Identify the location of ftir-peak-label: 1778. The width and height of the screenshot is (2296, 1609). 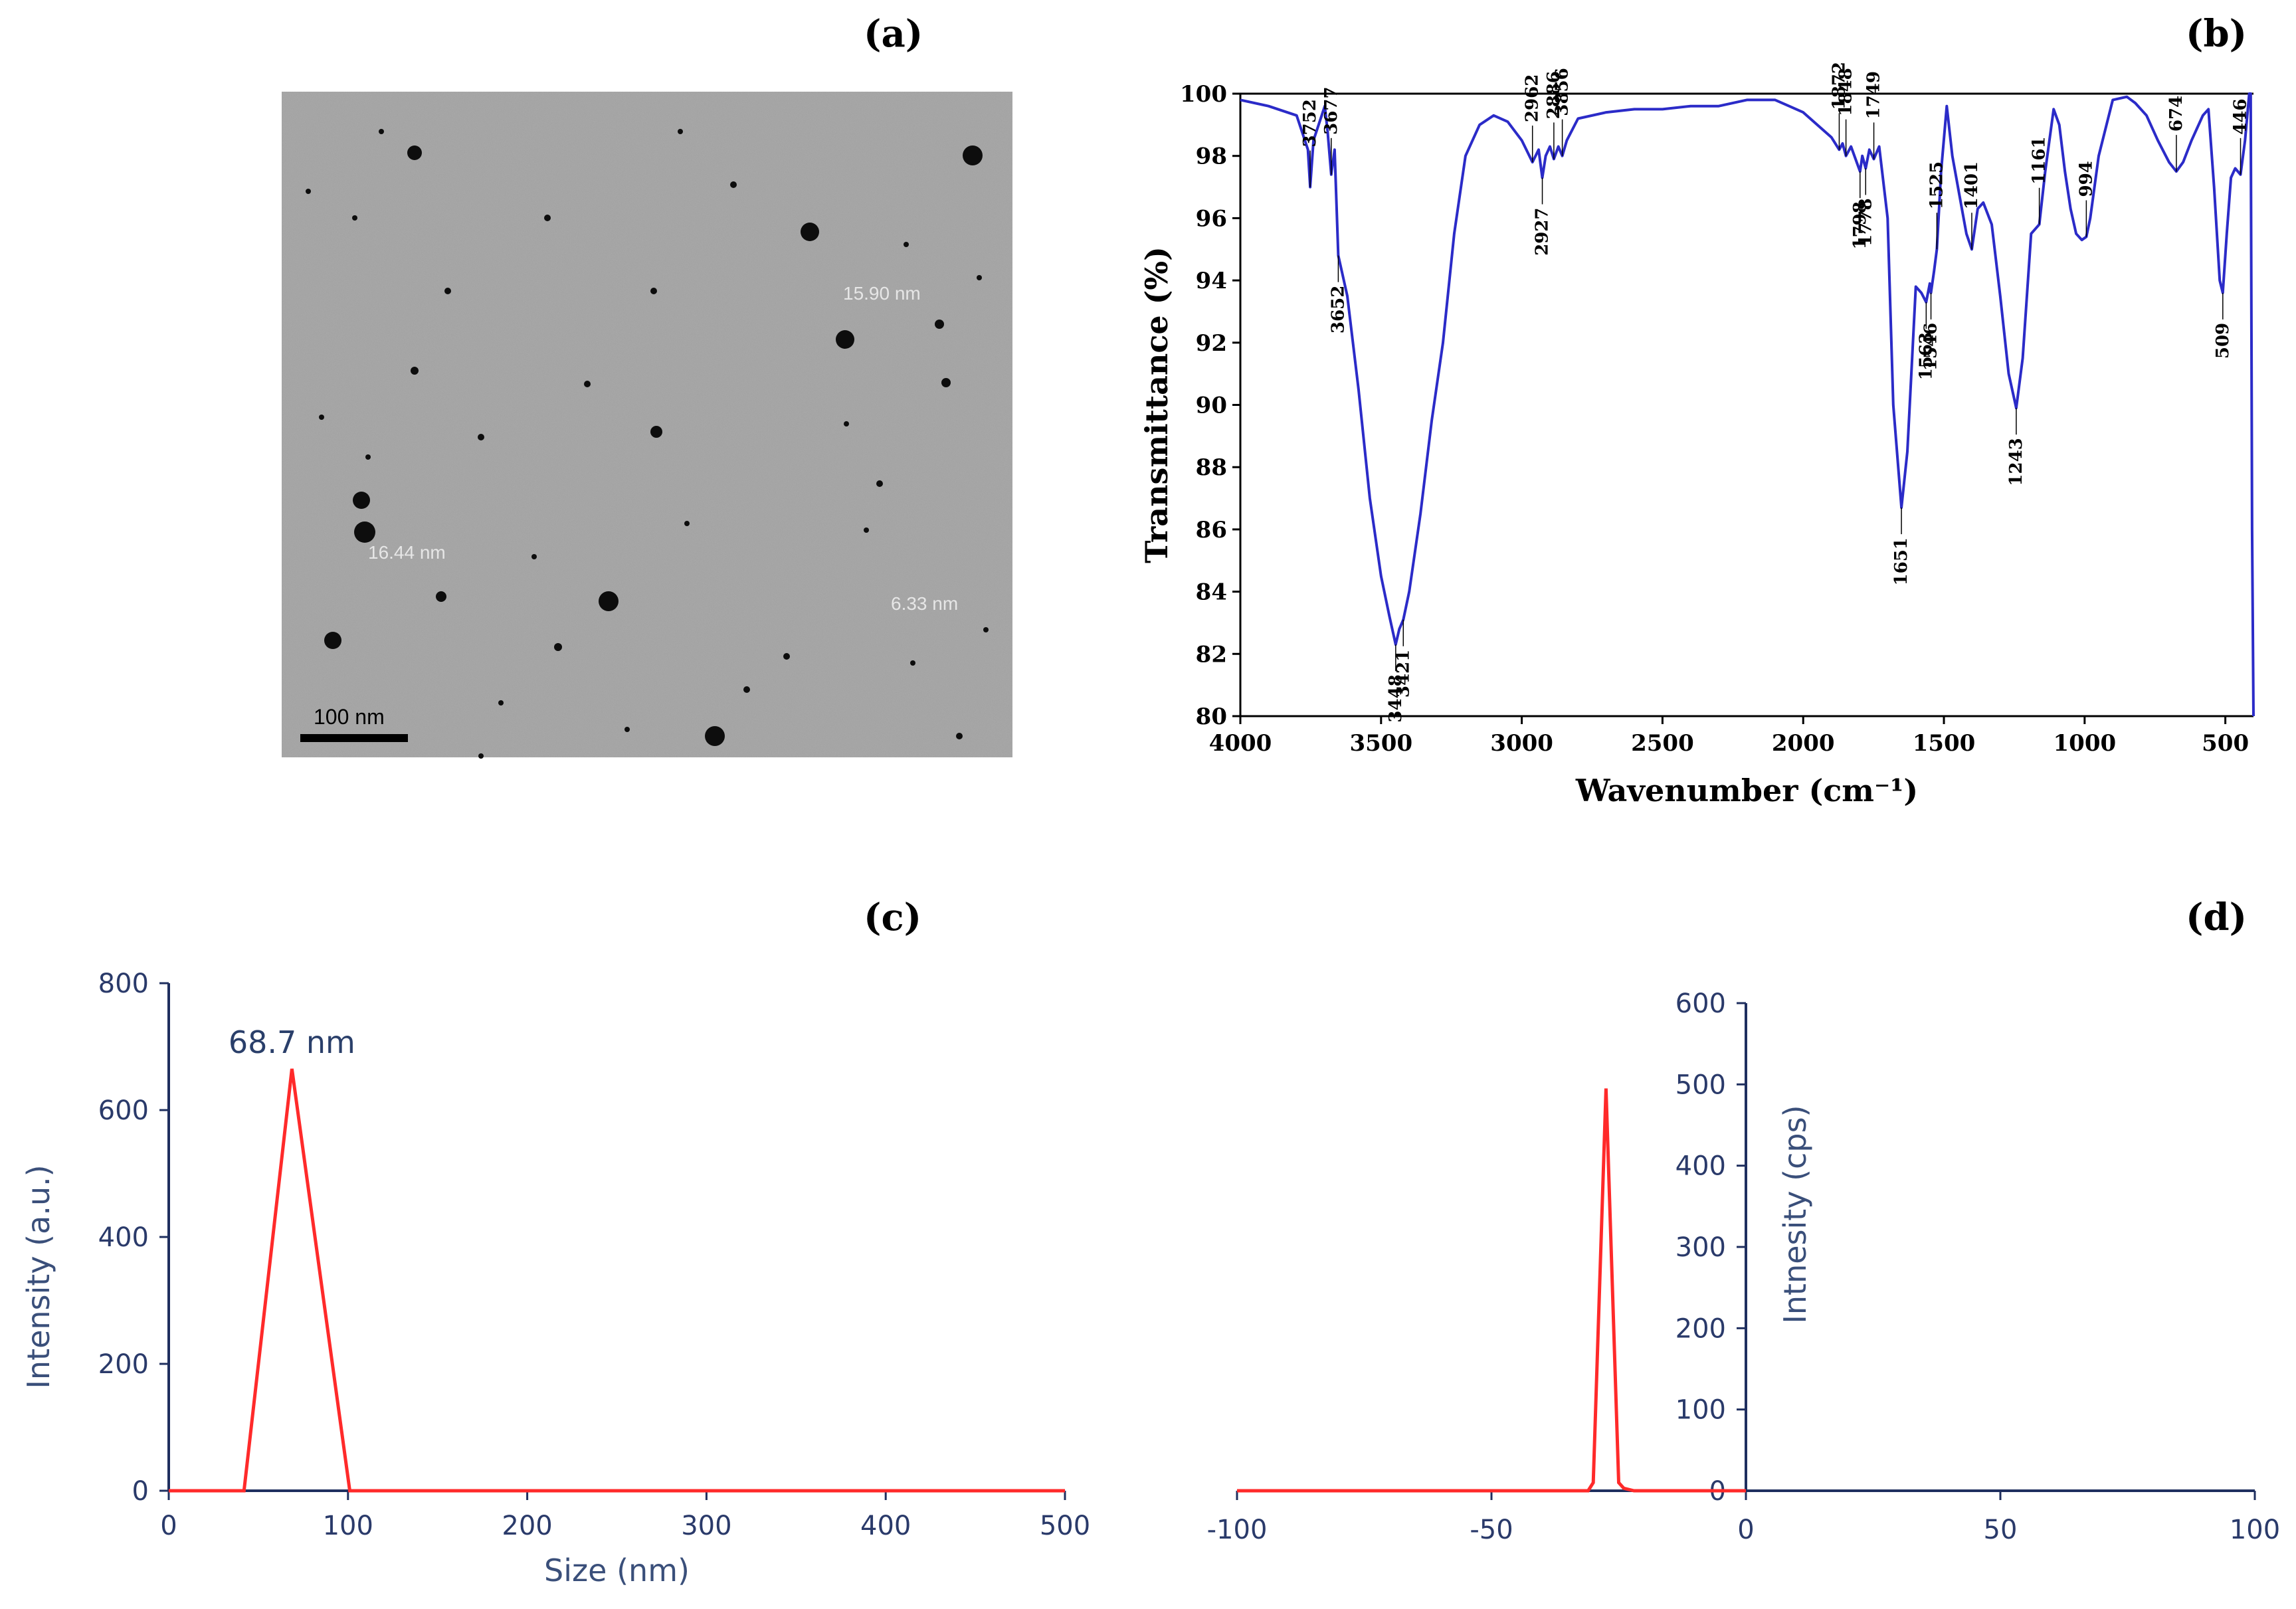
(1865, 222).